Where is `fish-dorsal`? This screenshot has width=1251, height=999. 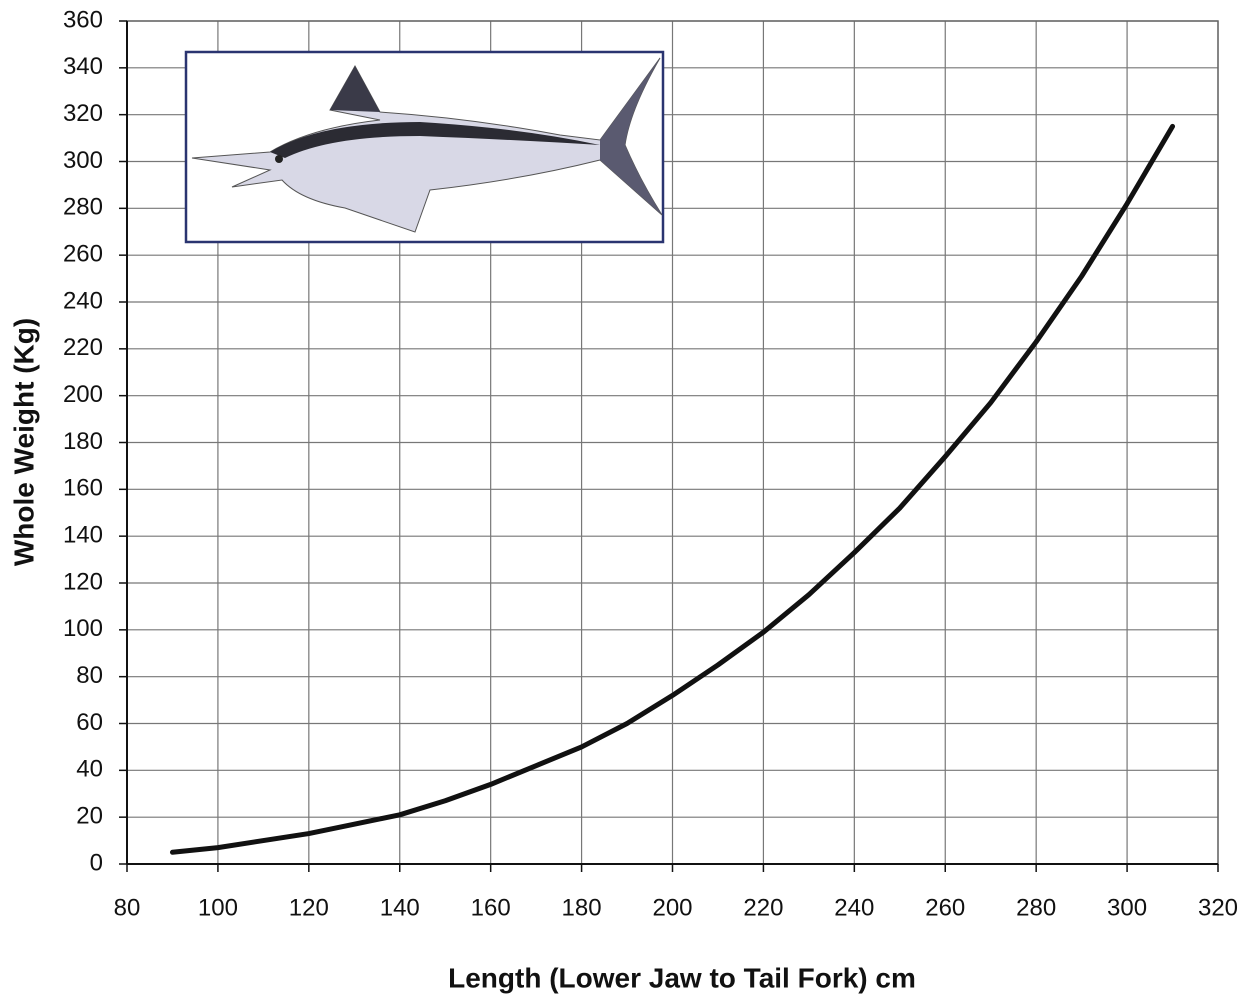
fish-dorsal is located at coordinates (355, 89).